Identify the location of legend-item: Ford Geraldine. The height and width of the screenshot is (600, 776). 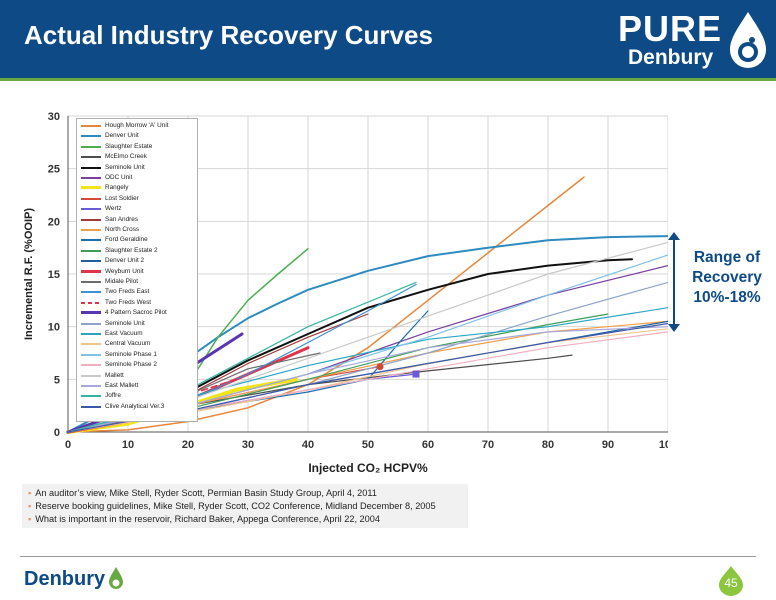
(139, 240).